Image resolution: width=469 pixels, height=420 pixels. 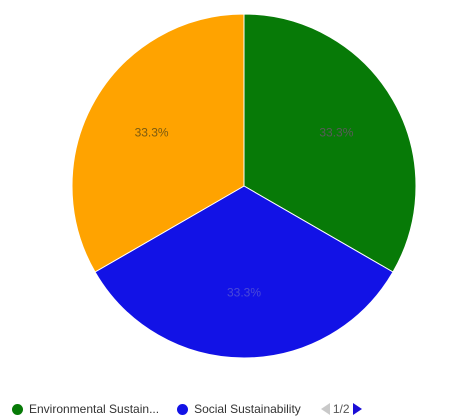 What do you see at coordinates (325, 409) in the screenshot?
I see `legend-prev-page-icon` at bounding box center [325, 409].